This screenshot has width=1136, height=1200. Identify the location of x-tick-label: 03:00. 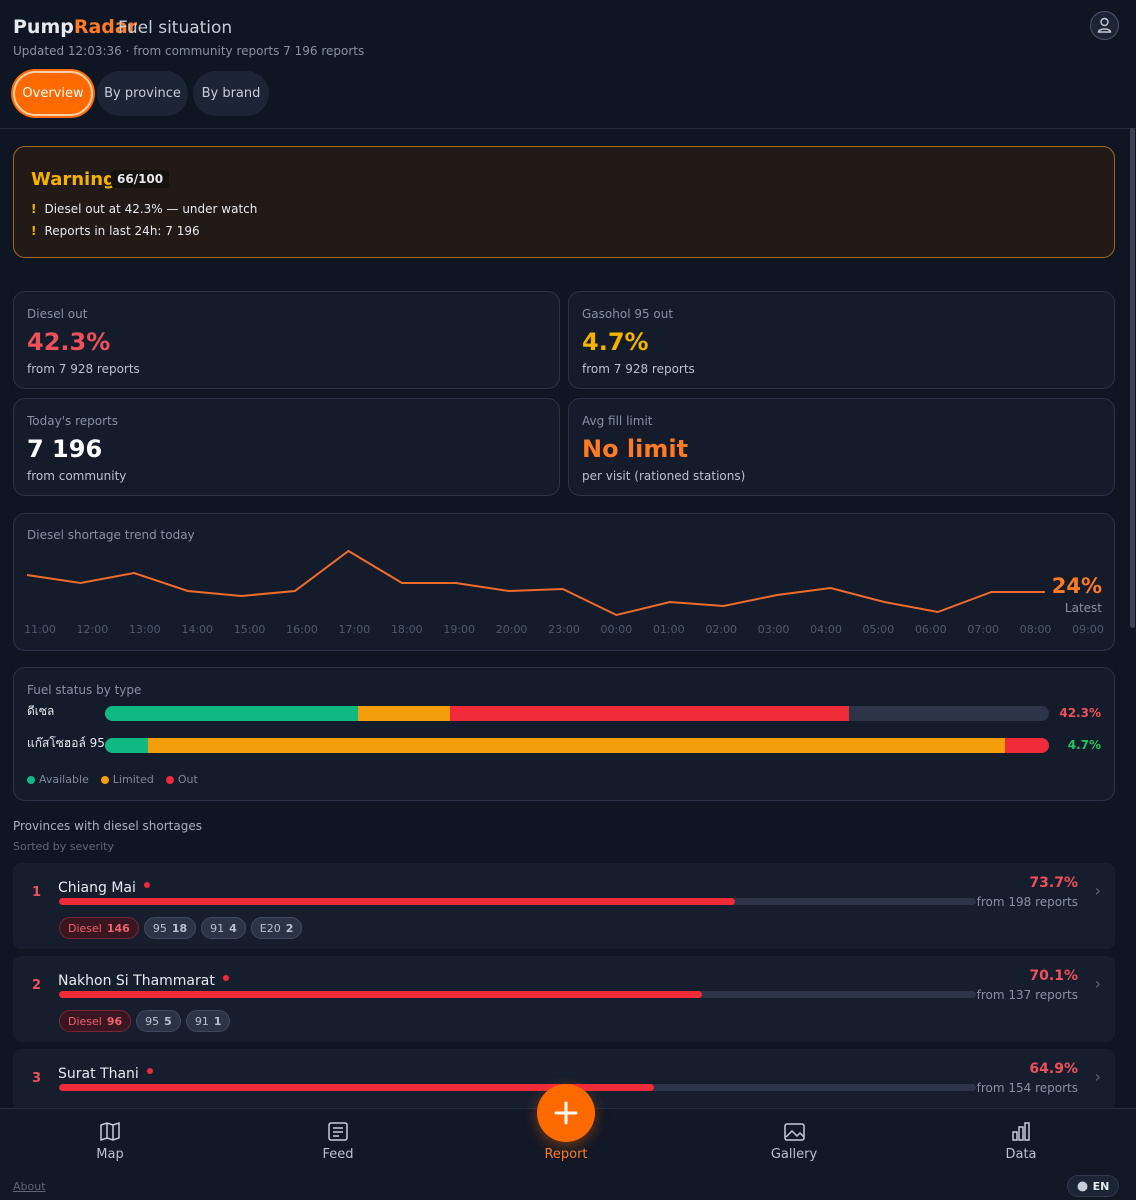
(774, 629).